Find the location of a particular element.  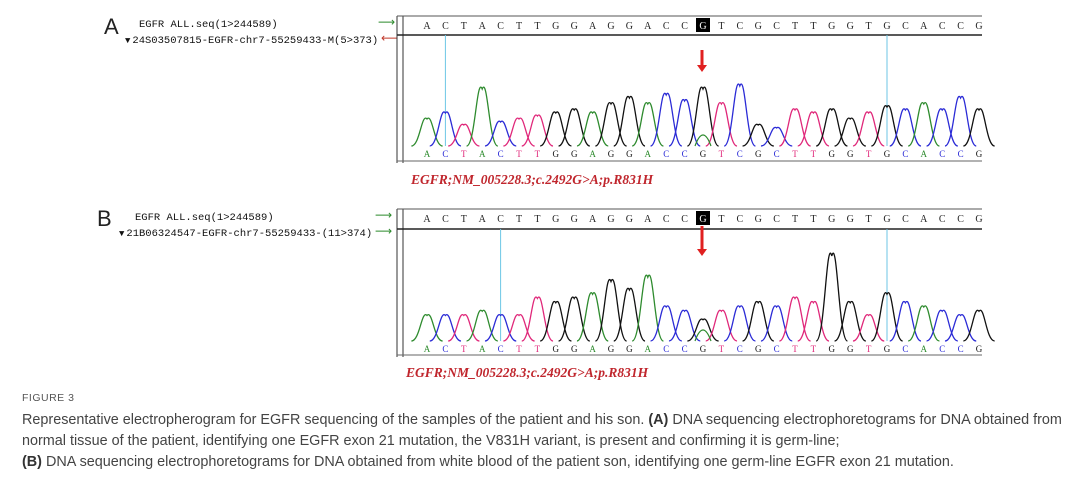

sample-name: 21B06324547-EGFR-chr7-55259433-(11>374) is located at coordinates (249, 234).